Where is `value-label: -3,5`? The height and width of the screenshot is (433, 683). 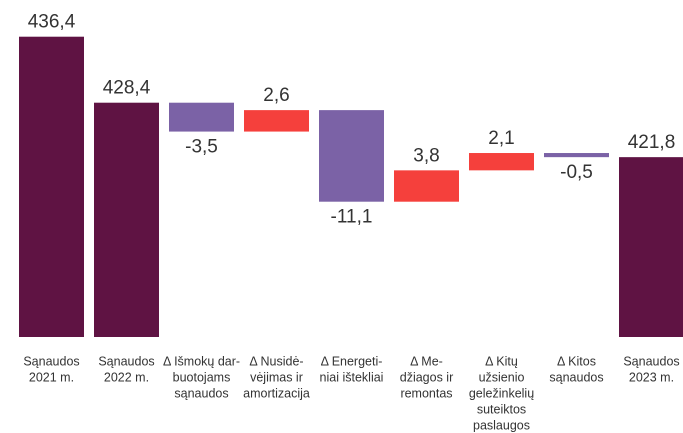 value-label: -3,5 is located at coordinates (201, 147).